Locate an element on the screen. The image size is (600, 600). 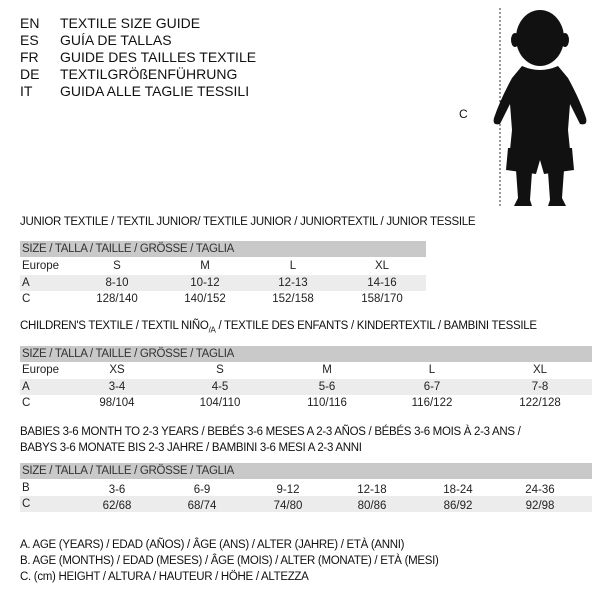
lang-title: GUIDA ALLE TAGLIE TESSILI is located at coordinates (155, 91).